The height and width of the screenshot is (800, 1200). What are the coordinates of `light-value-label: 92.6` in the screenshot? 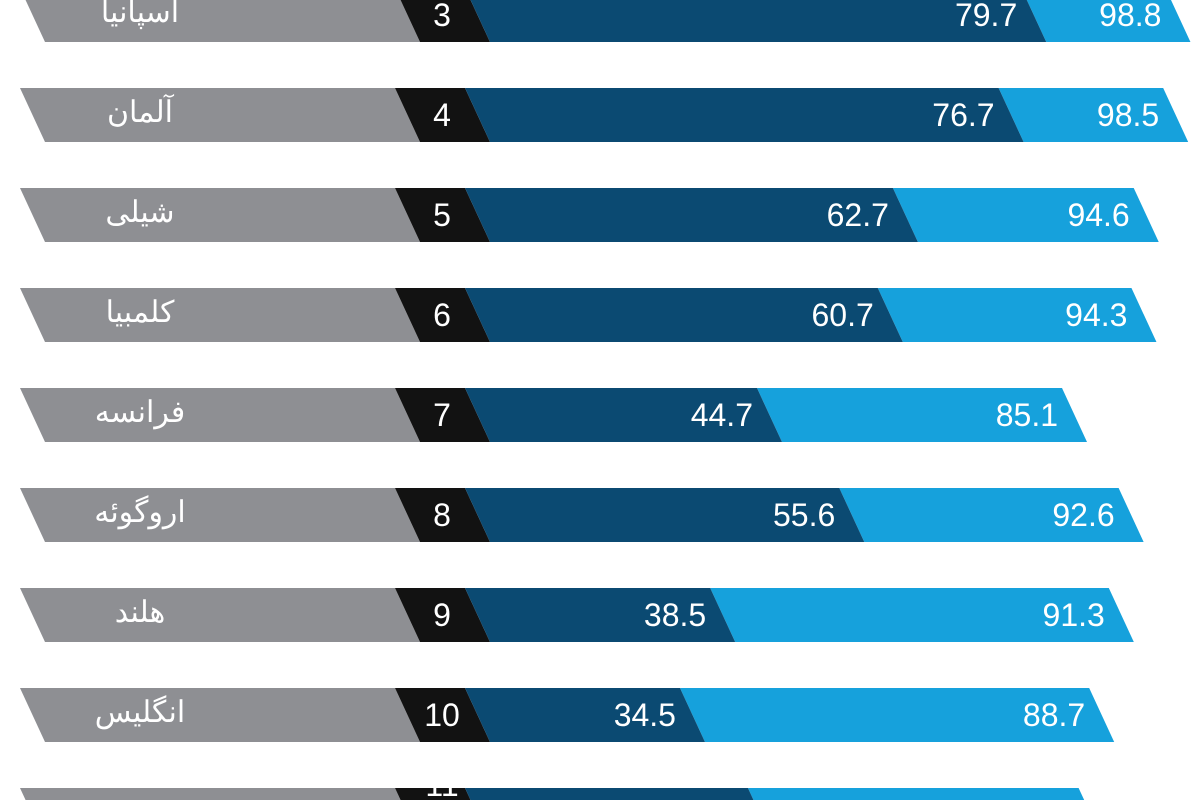 It's located at (1083, 515).